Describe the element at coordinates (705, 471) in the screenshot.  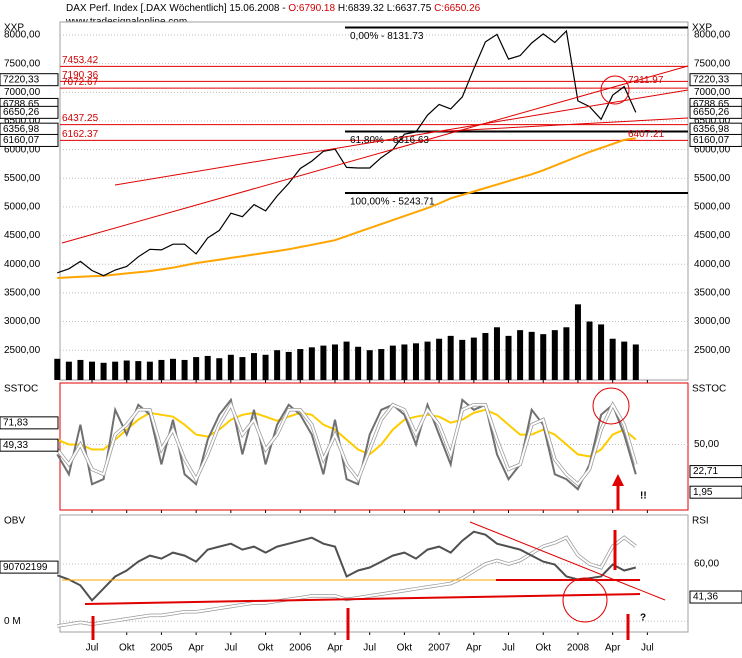
I see `value-box-label: 22,71` at that location.